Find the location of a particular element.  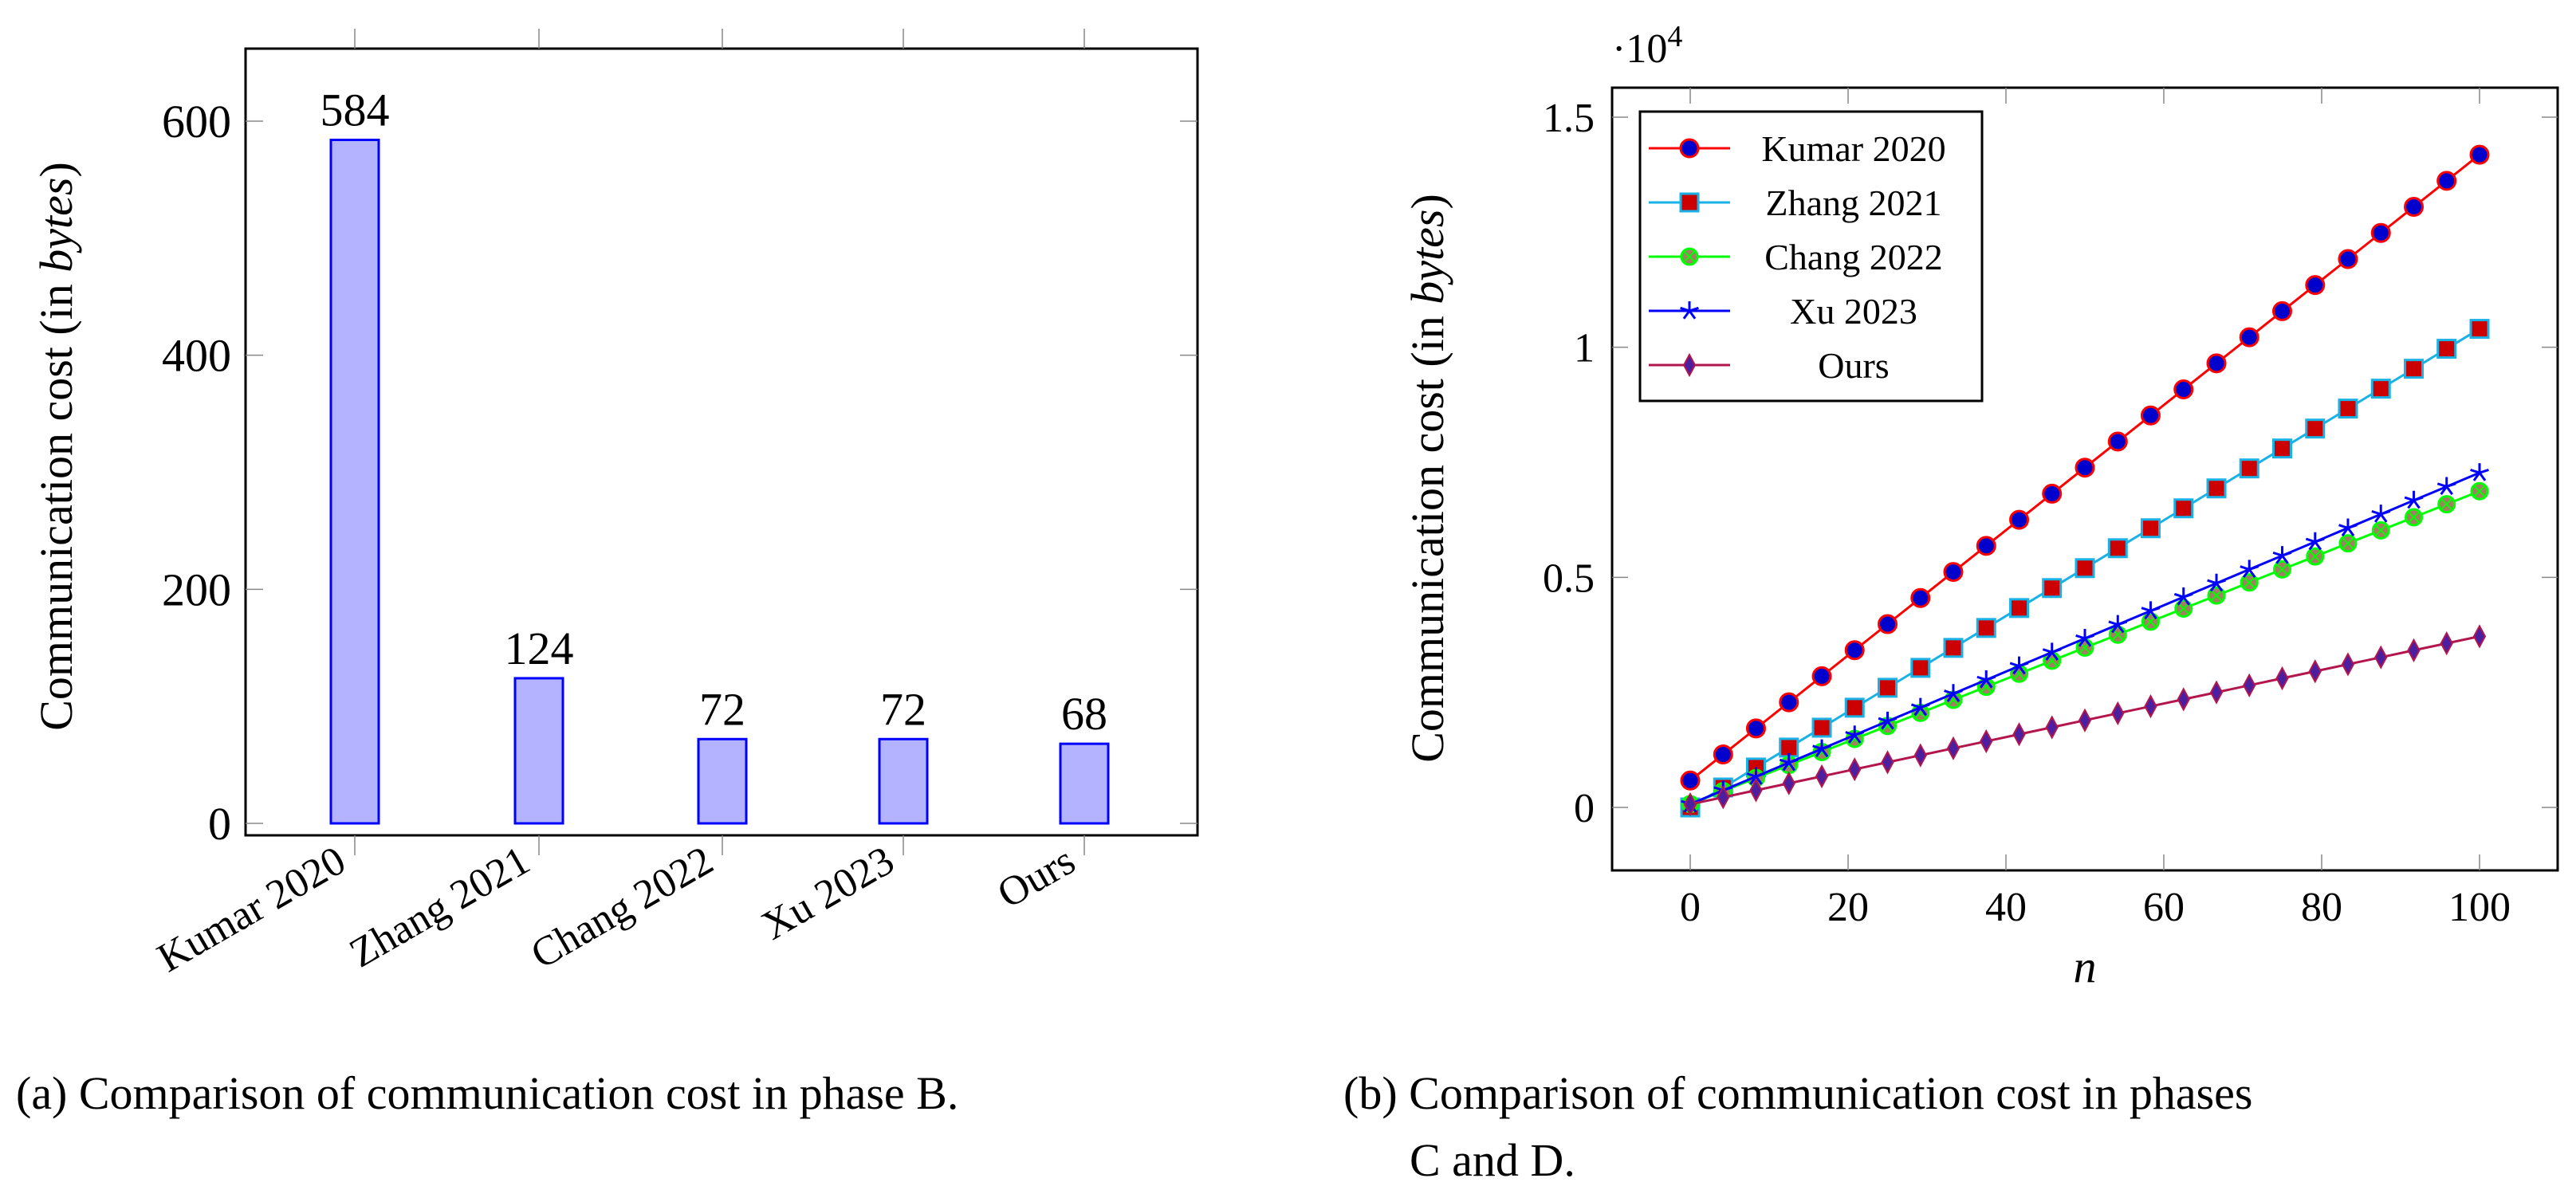

legend-diamond-marker is located at coordinates (1690, 365).